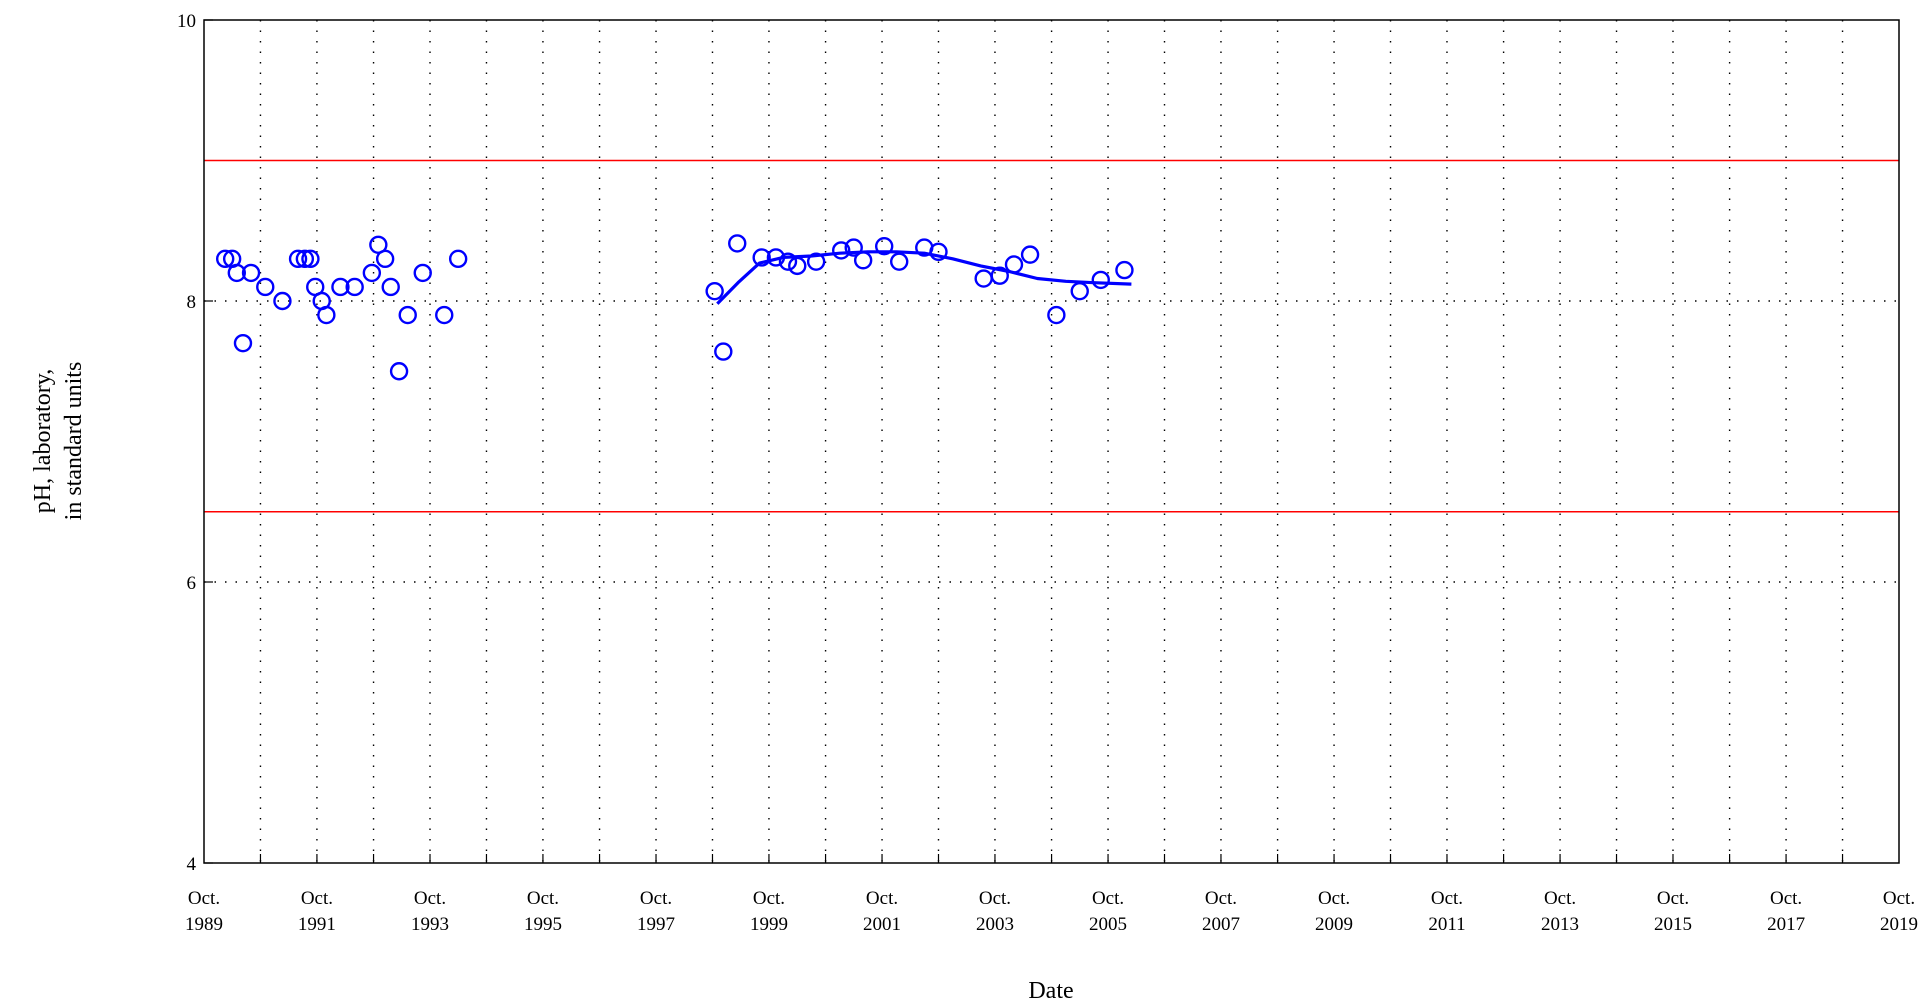 Image resolution: width=1932 pixels, height=1006 pixels. Describe the element at coordinates (1560, 924) in the screenshot. I see `x-tick-label-year: 2013` at that location.